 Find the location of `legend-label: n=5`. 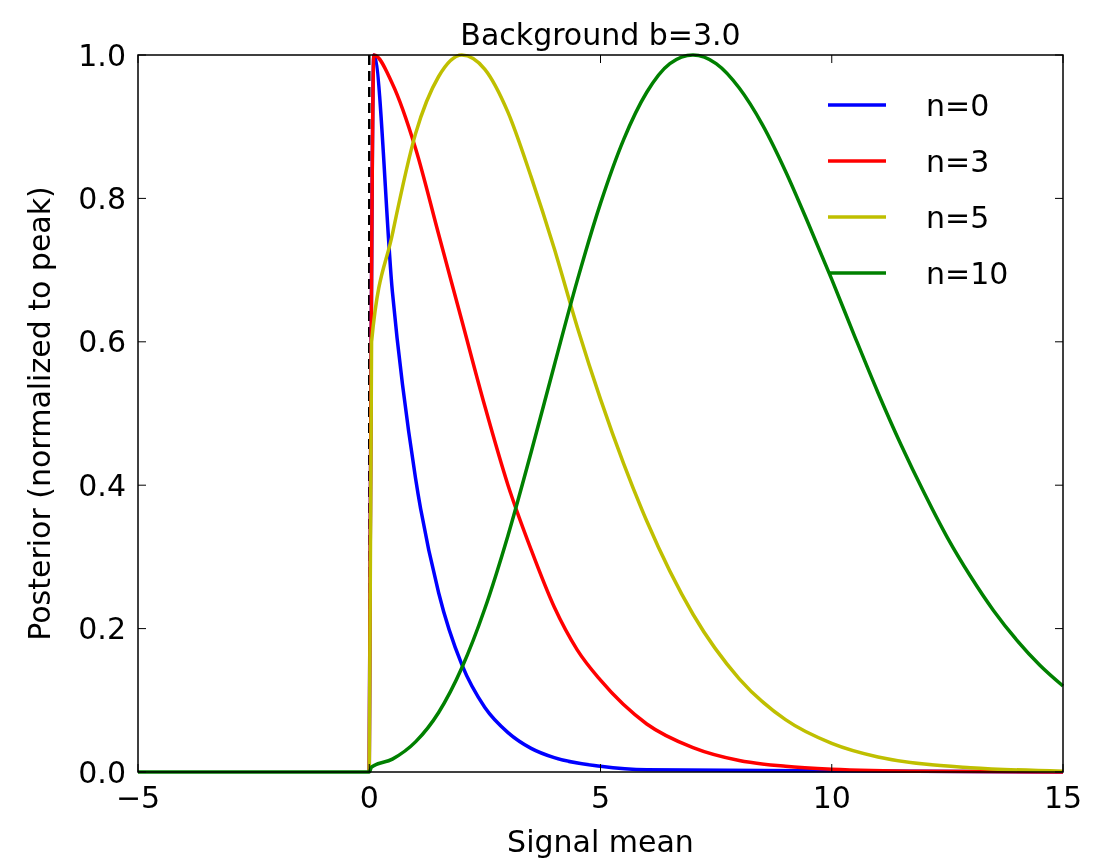

legend-label: n=5 is located at coordinates (958, 217).